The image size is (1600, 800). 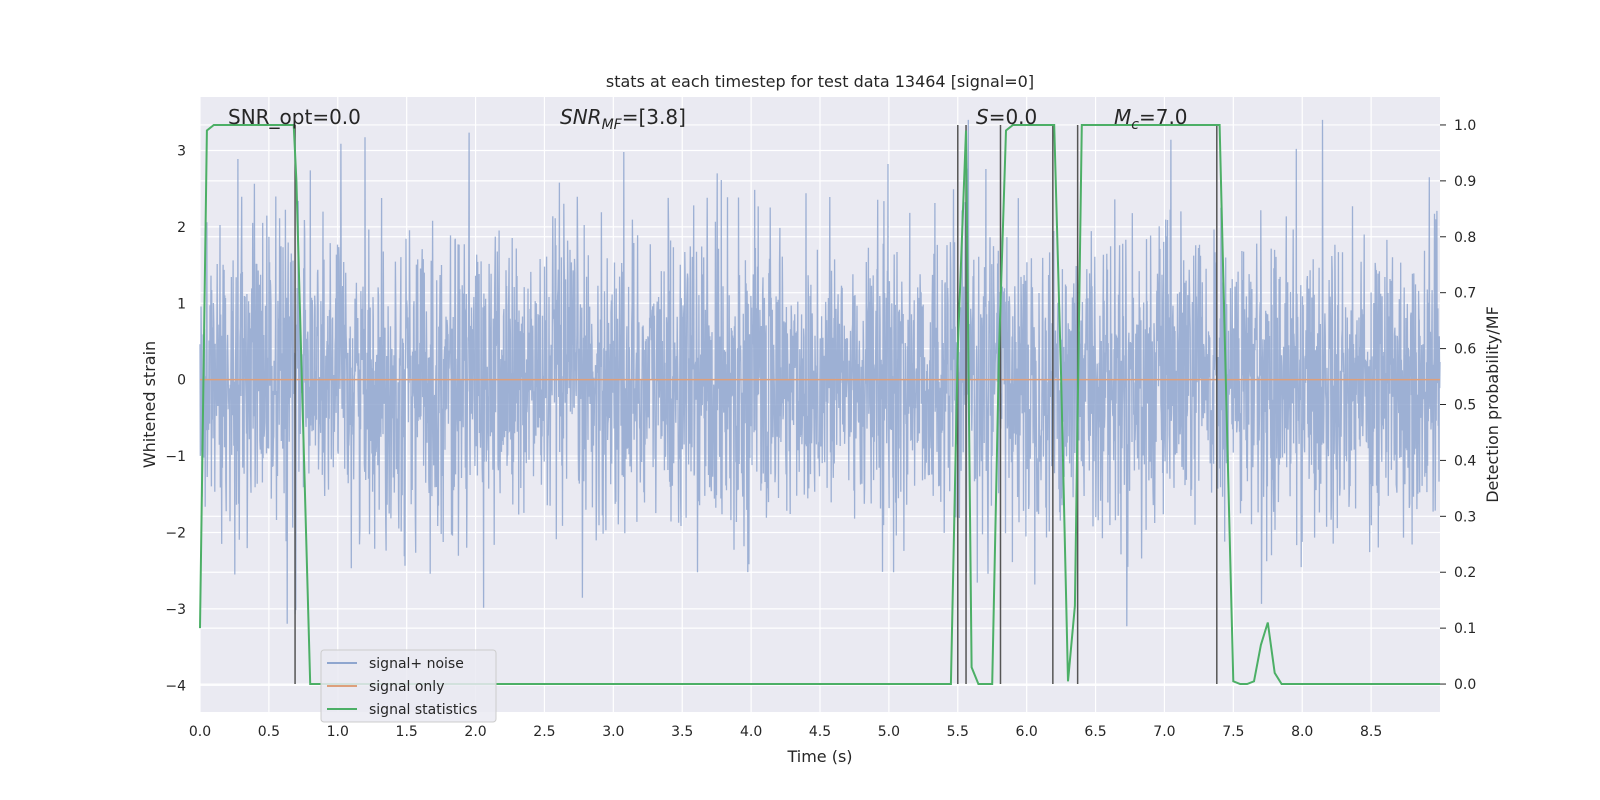 What do you see at coordinates (1371, 732) in the screenshot?
I see `x-tick-label: 8.5` at bounding box center [1371, 732].